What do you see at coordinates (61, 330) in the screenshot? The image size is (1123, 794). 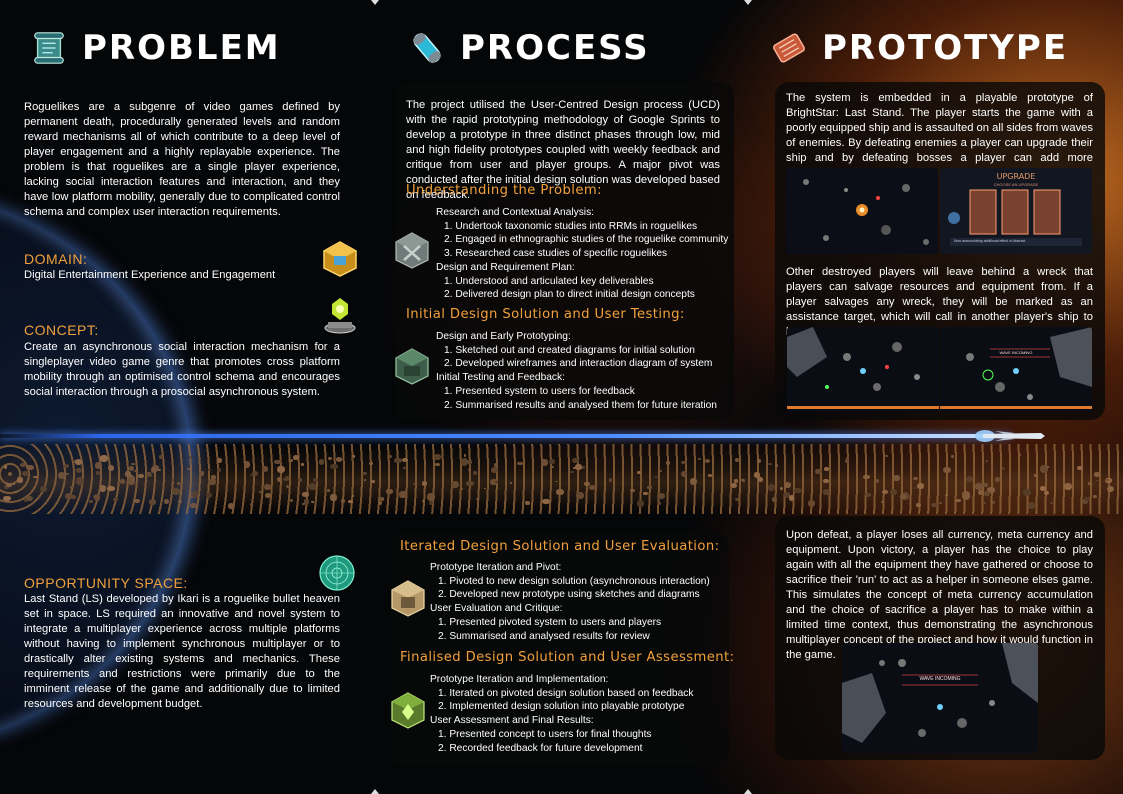 I see `concept-label: CONCEPT:` at bounding box center [61, 330].